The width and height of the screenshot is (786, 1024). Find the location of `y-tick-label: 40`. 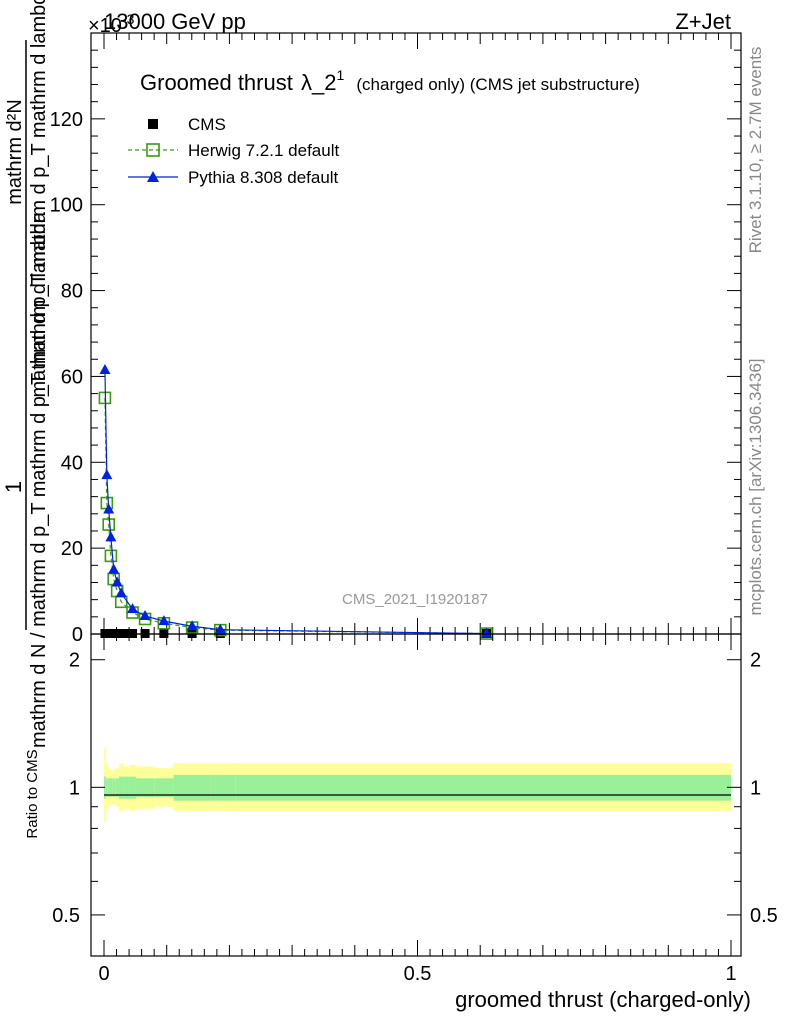

y-tick-label: 40 is located at coordinates (72, 463).